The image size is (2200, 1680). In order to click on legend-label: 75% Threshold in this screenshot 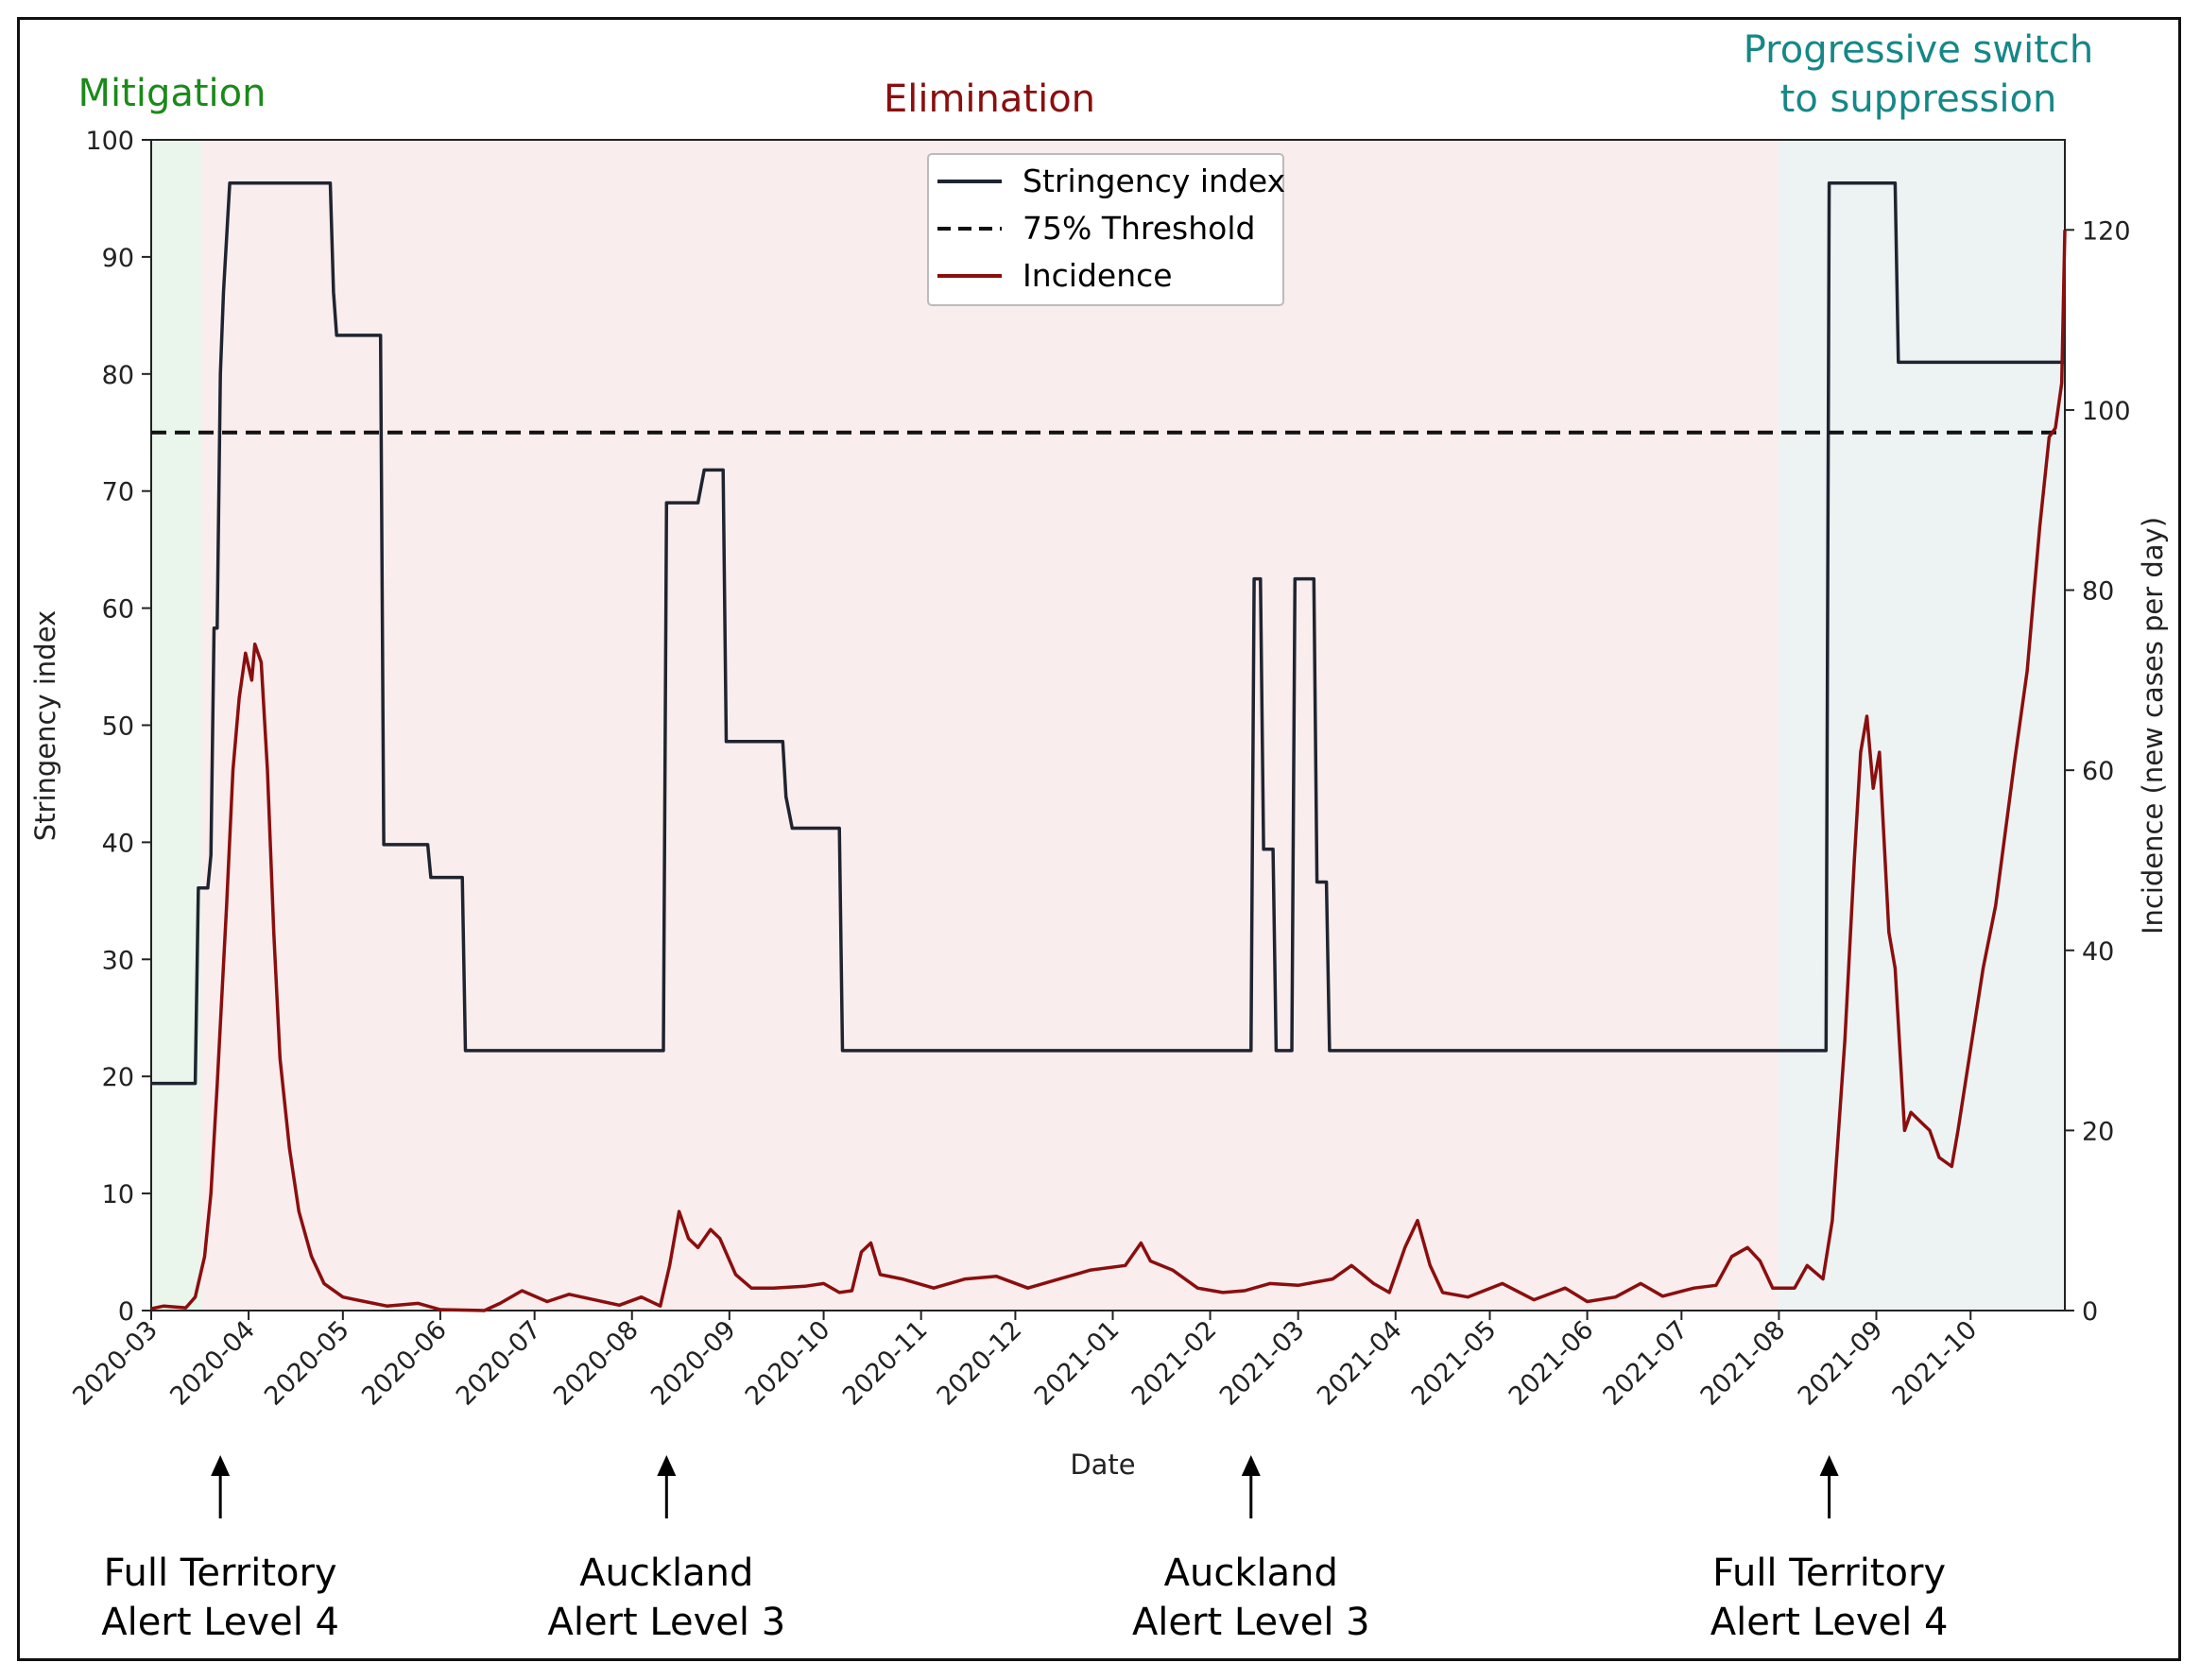, I will do `click(1139, 228)`.